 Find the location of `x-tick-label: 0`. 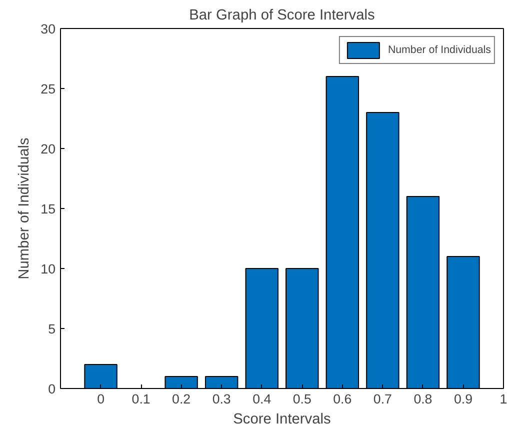

x-tick-label: 0 is located at coordinates (100, 399).